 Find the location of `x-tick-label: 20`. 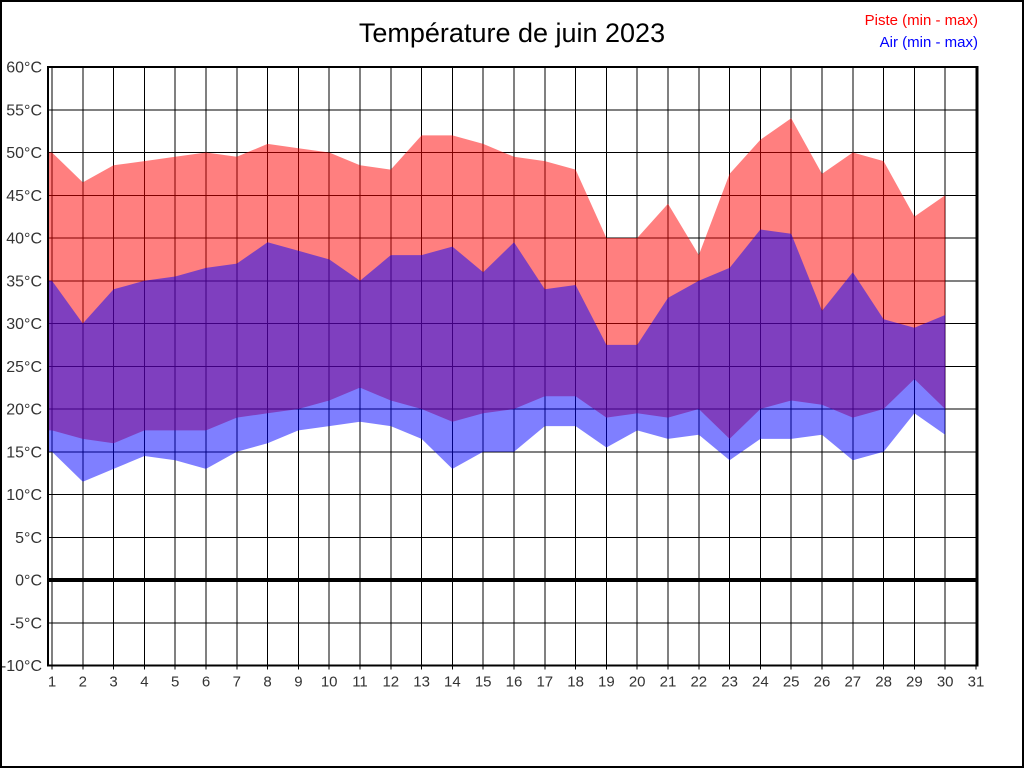

x-tick-label: 20 is located at coordinates (637, 682).